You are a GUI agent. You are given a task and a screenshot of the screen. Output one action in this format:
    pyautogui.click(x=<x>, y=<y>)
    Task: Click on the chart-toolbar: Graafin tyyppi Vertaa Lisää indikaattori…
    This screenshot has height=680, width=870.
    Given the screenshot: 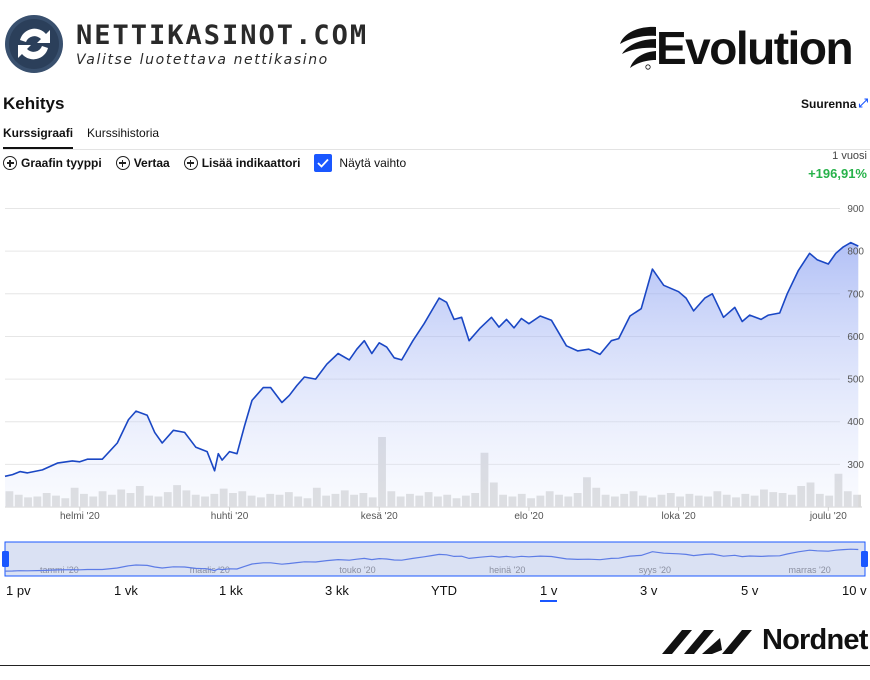 What is the action you would take?
    pyautogui.click(x=204, y=163)
    